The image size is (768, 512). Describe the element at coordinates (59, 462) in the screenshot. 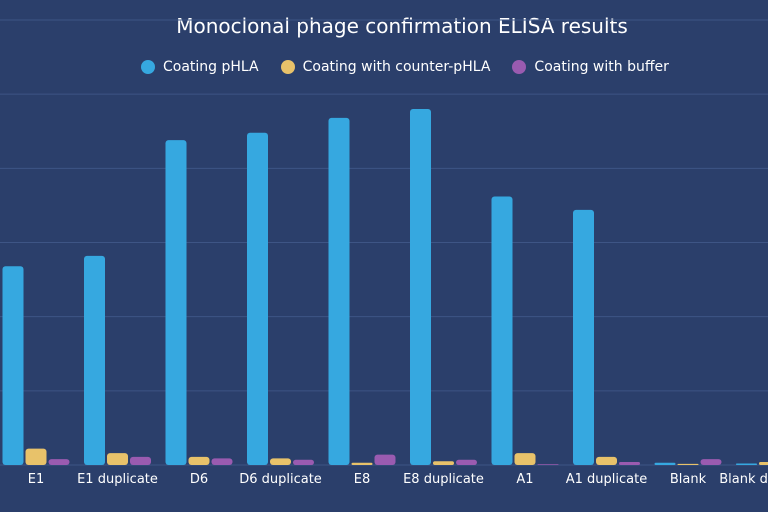

I see `bar-3-e1` at that location.